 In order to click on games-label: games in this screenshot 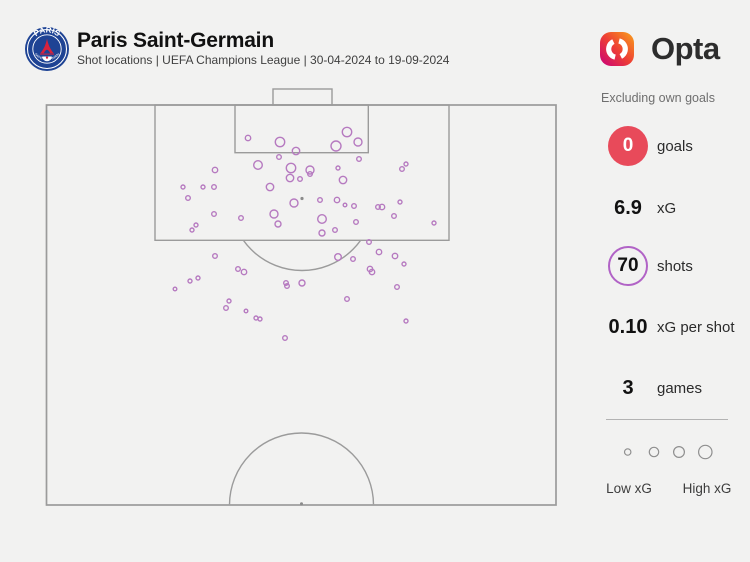, I will do `click(680, 388)`.